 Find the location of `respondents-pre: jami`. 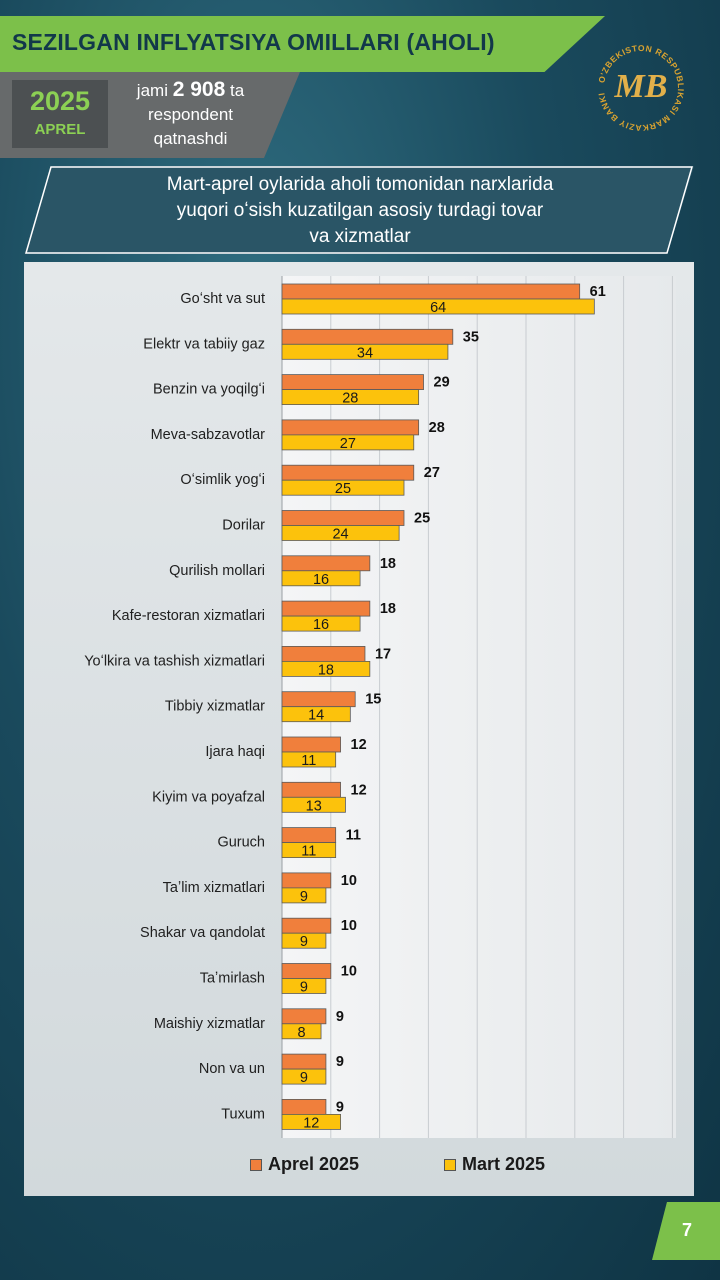

respondents-pre: jami is located at coordinates (152, 90).